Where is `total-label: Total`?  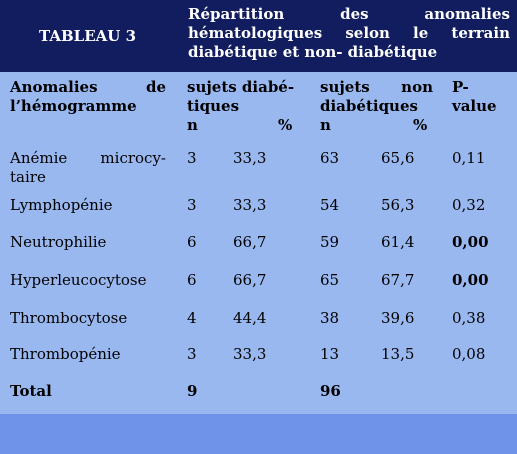
total-label: Total is located at coordinates (31, 391).